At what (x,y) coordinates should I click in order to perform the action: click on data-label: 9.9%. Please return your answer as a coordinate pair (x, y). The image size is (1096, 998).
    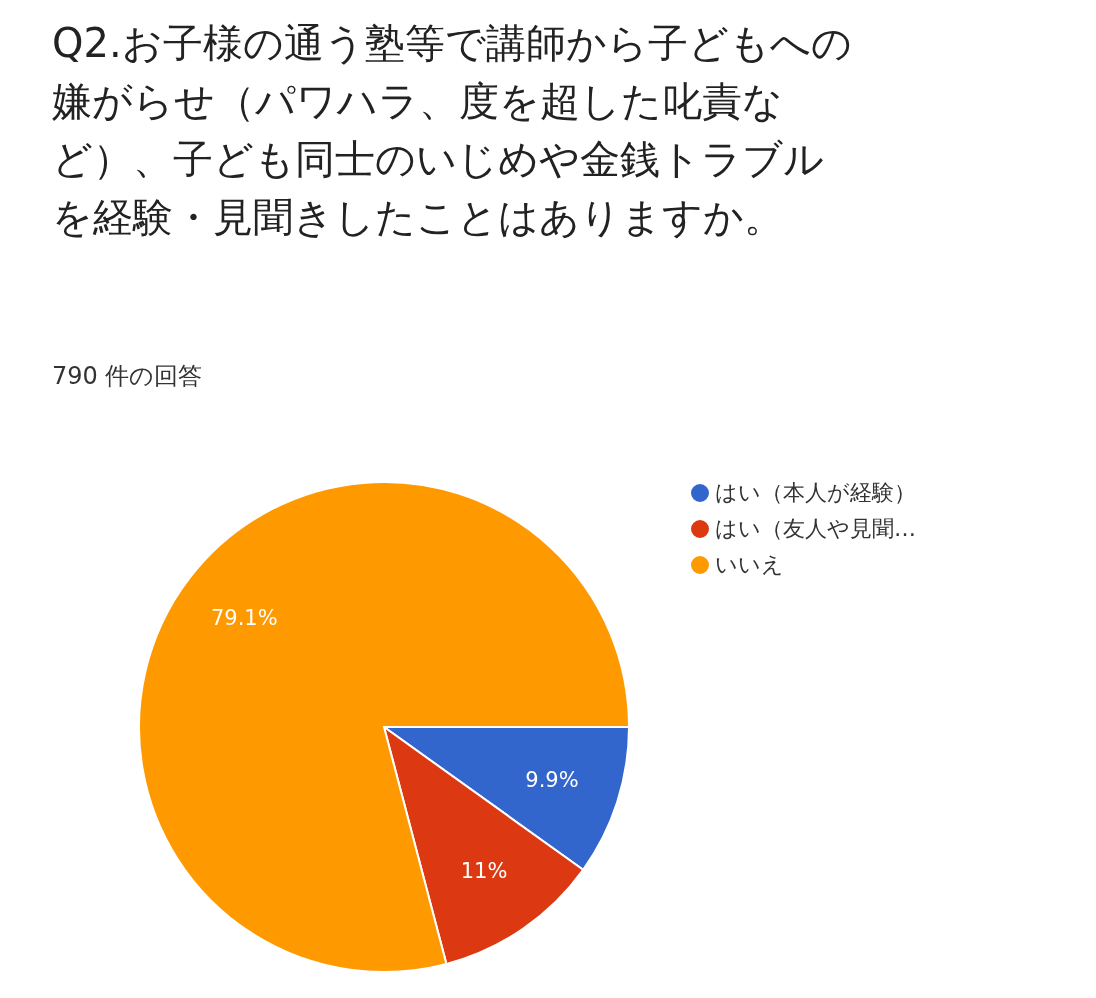
    Looking at the image, I should click on (552, 779).